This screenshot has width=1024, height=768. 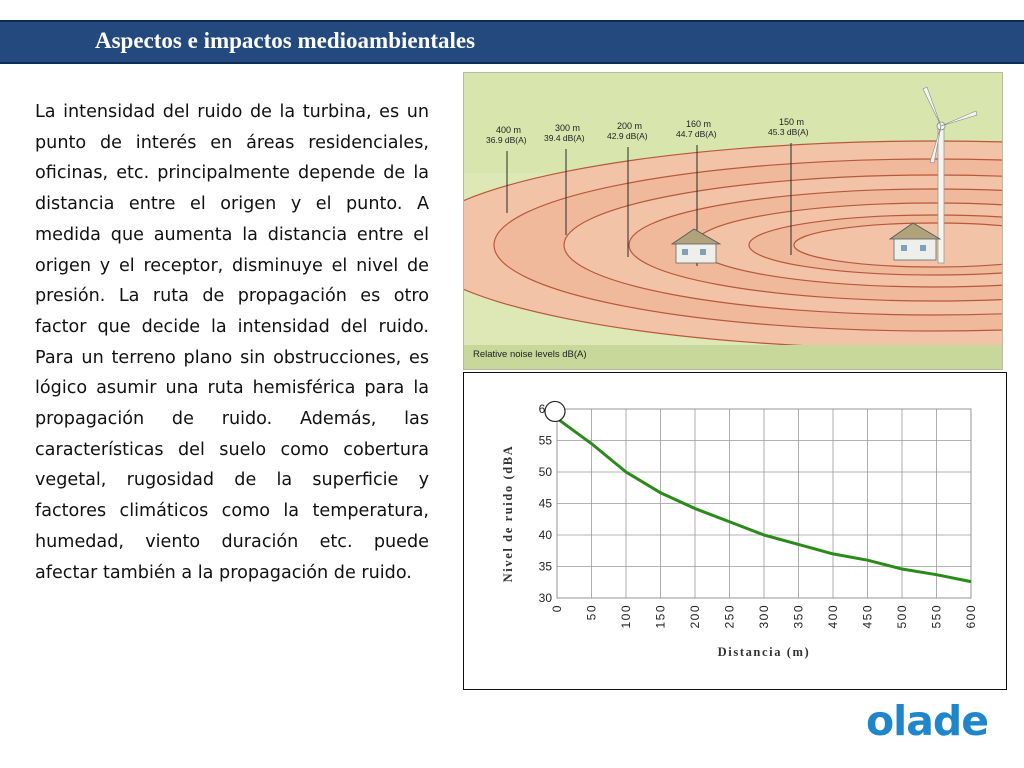 What do you see at coordinates (971, 616) in the screenshot?
I see `x-tick-label: 600` at bounding box center [971, 616].